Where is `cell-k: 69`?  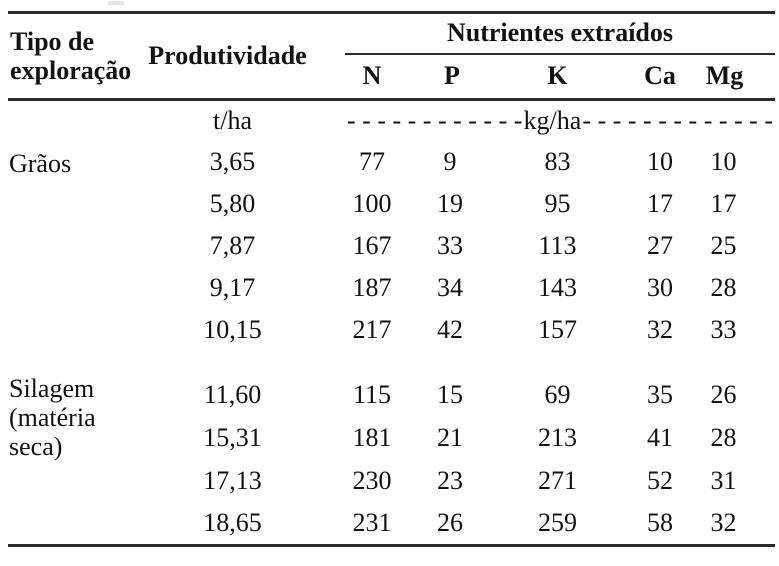 cell-k: 69 is located at coordinates (557, 394).